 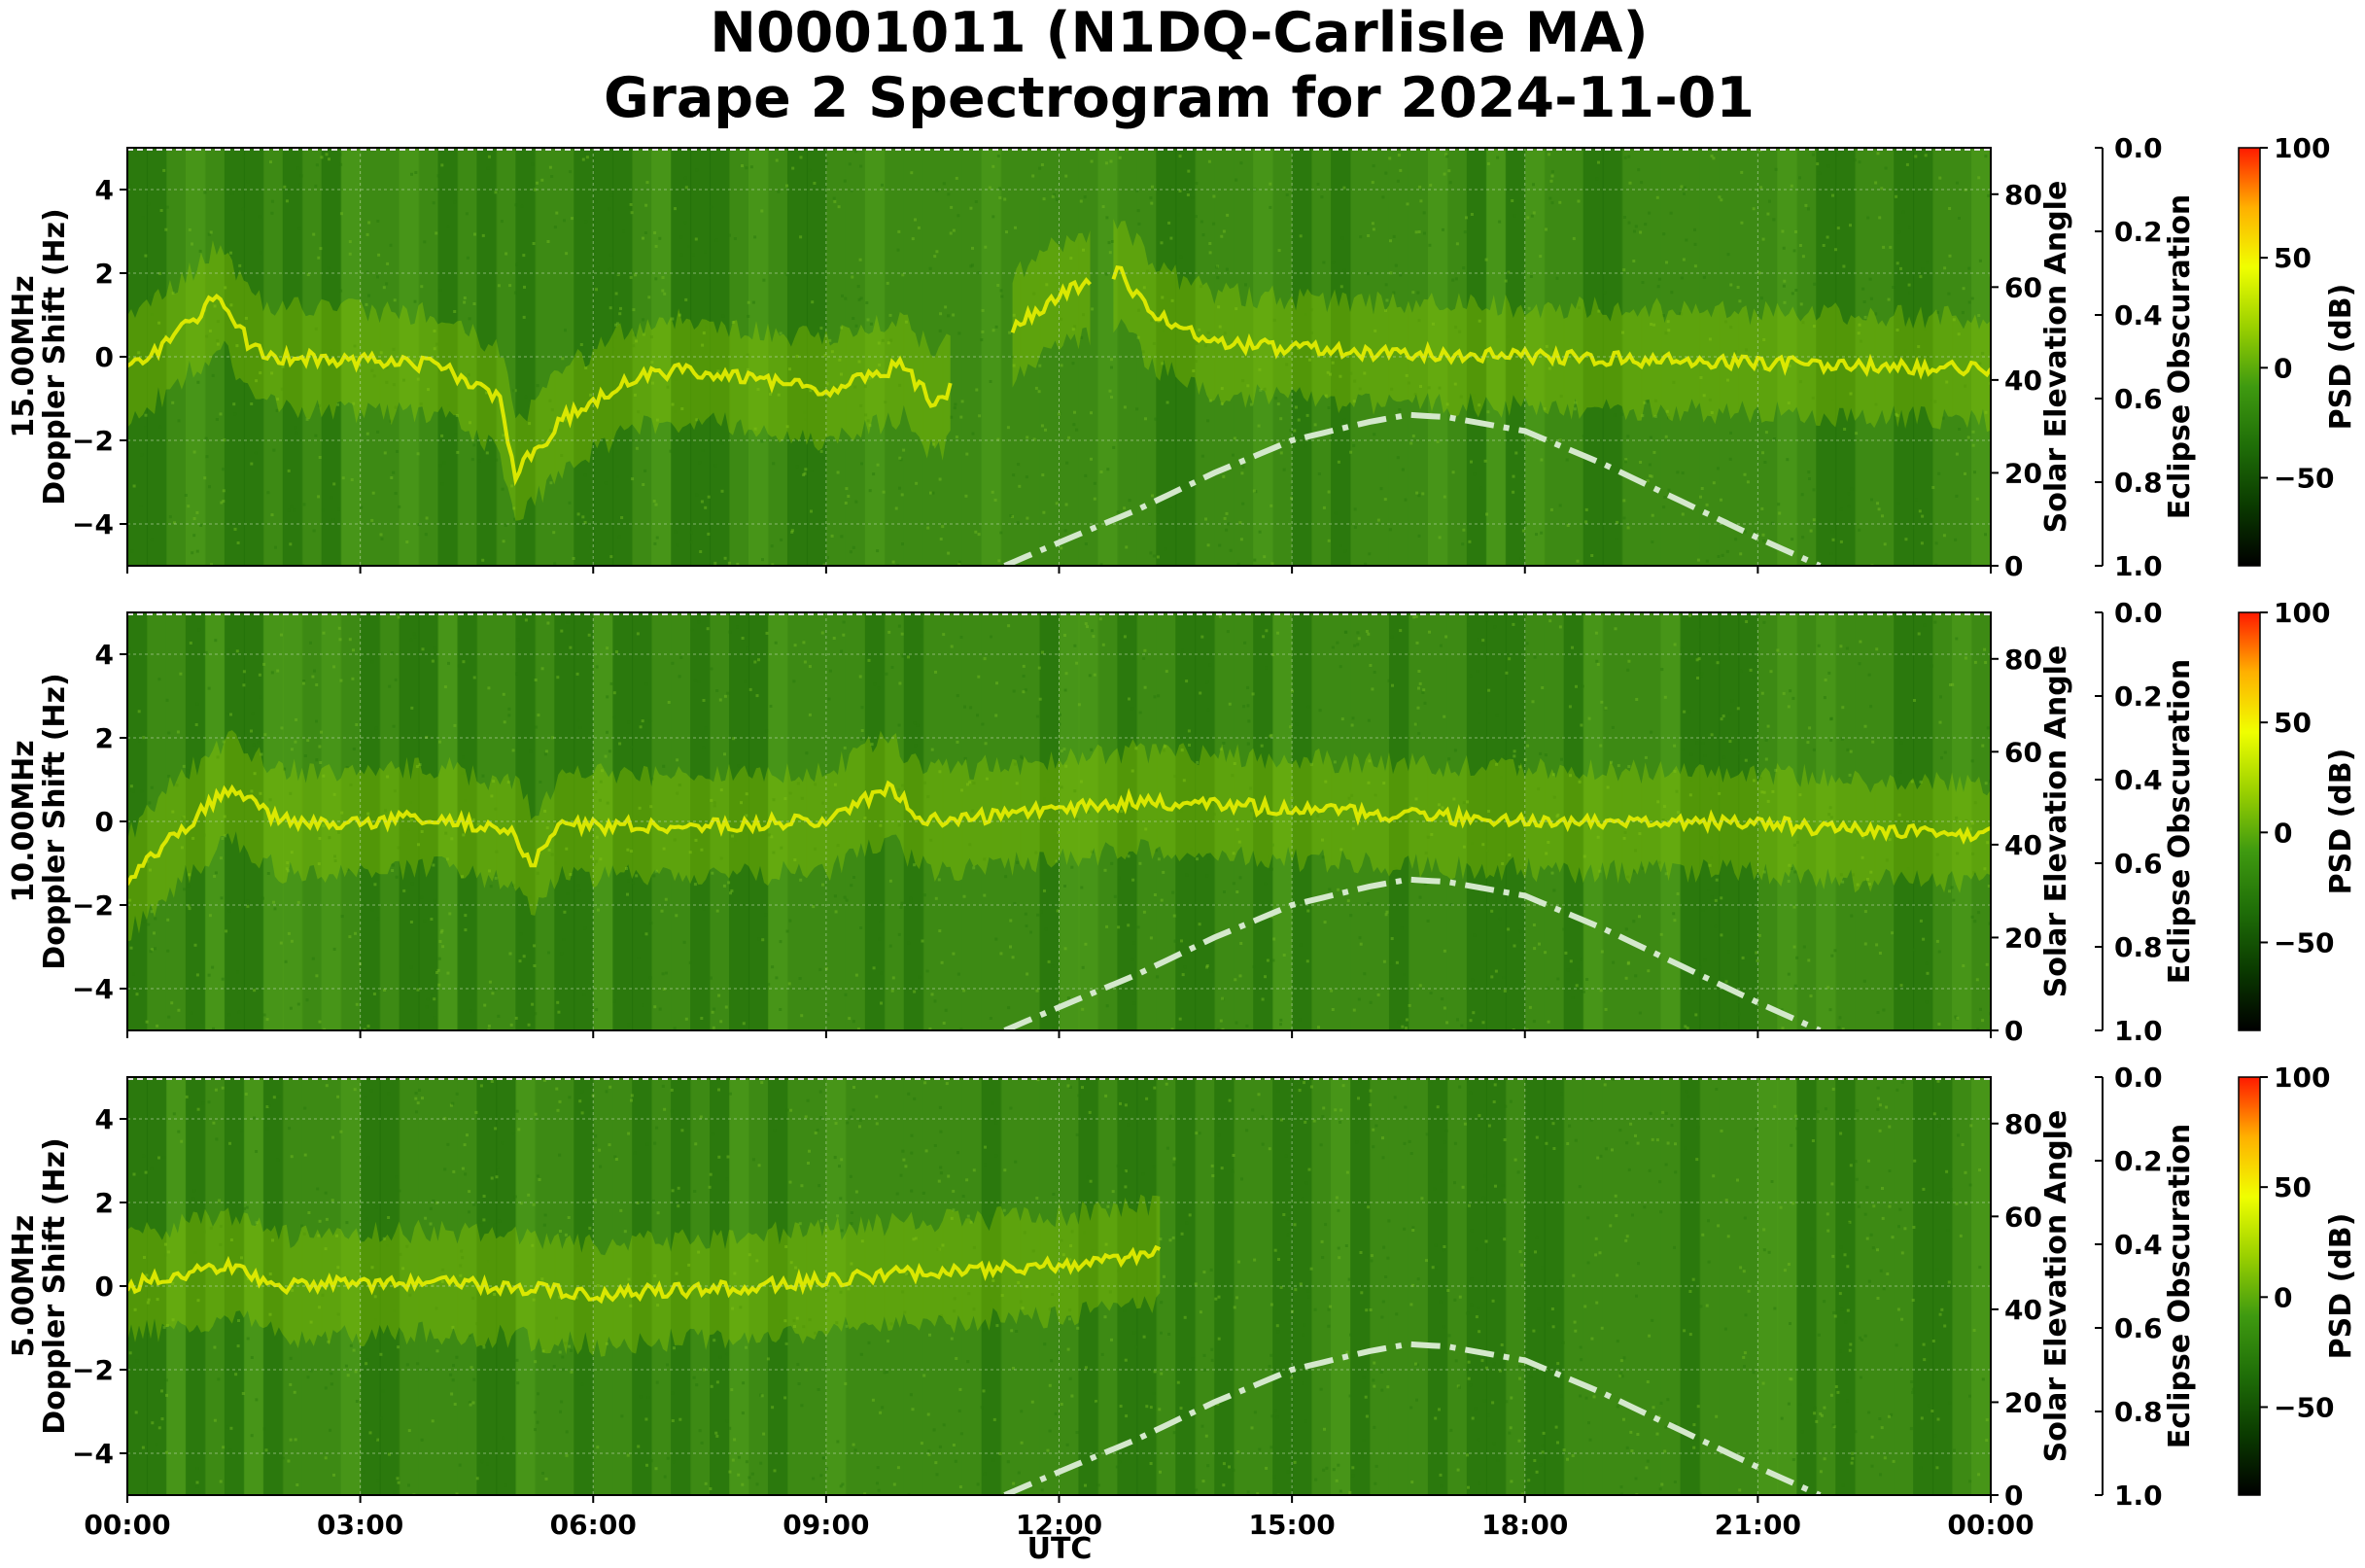 What do you see at coordinates (24, 356) in the screenshot?
I see `panel-frequency-label: 15.00MHz` at bounding box center [24, 356].